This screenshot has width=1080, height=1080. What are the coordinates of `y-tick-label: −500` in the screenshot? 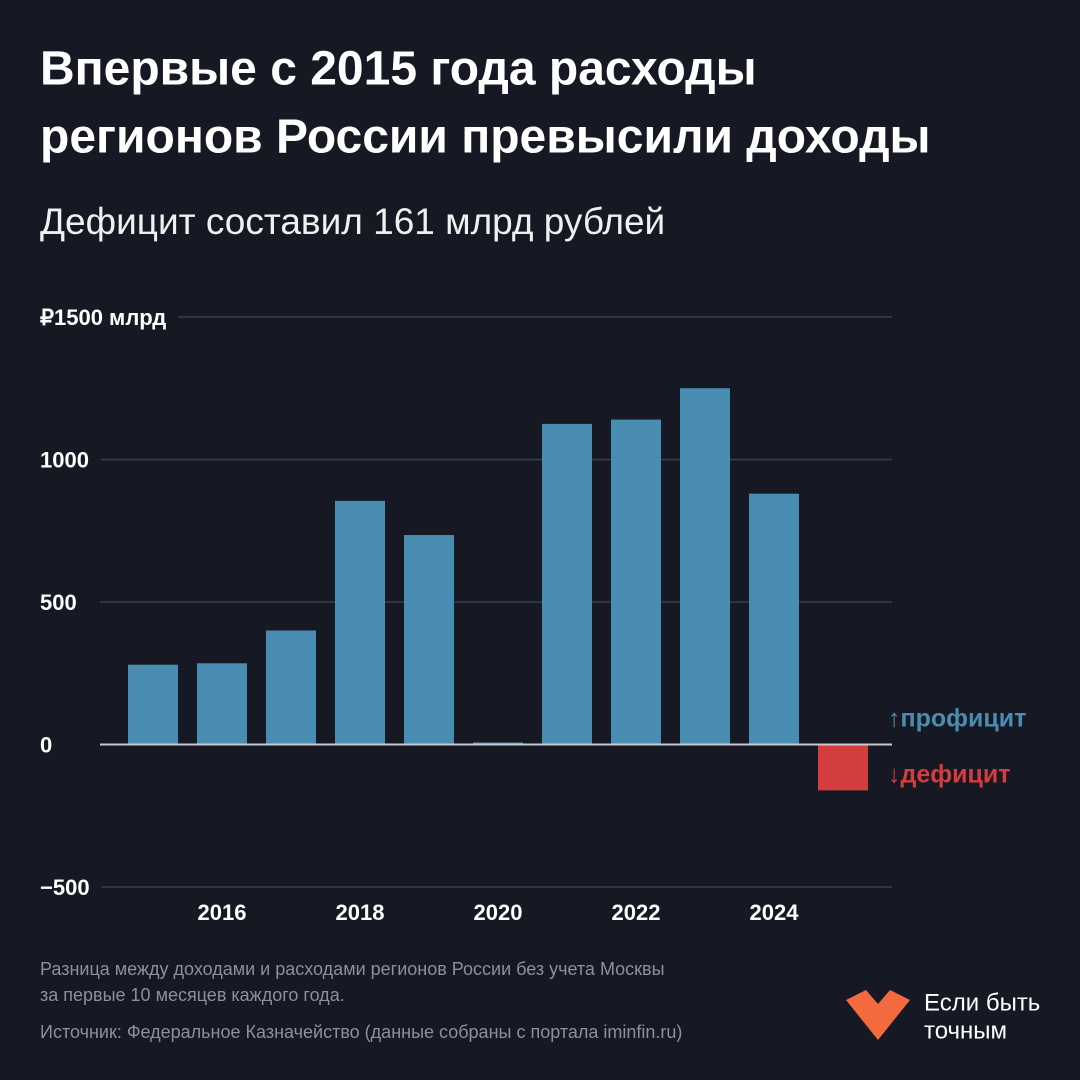 It's located at (65, 887).